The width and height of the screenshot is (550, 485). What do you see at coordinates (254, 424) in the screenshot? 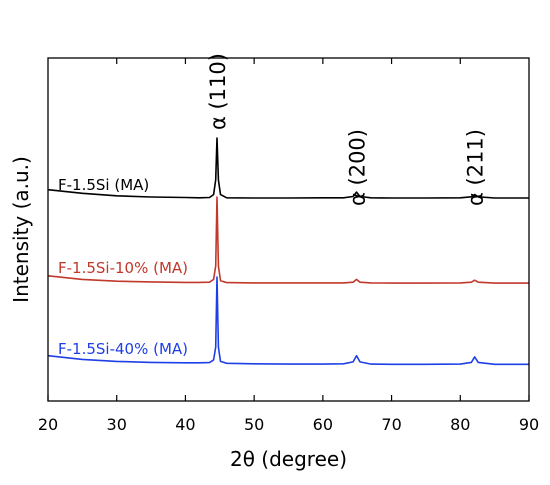
I see `x-tick-label: 50` at bounding box center [254, 424].